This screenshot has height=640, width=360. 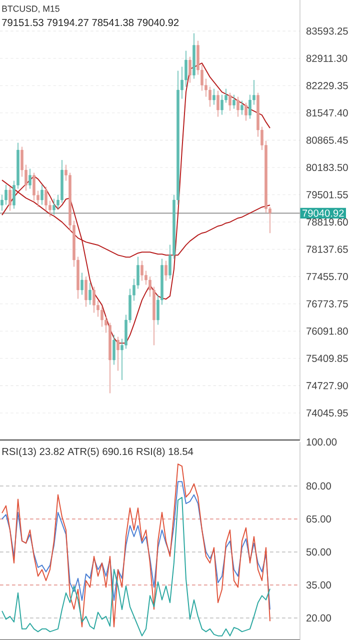 What do you see at coordinates (327, 276) in the screenshot?
I see `y-tick-label: 77455.70` at bounding box center [327, 276].